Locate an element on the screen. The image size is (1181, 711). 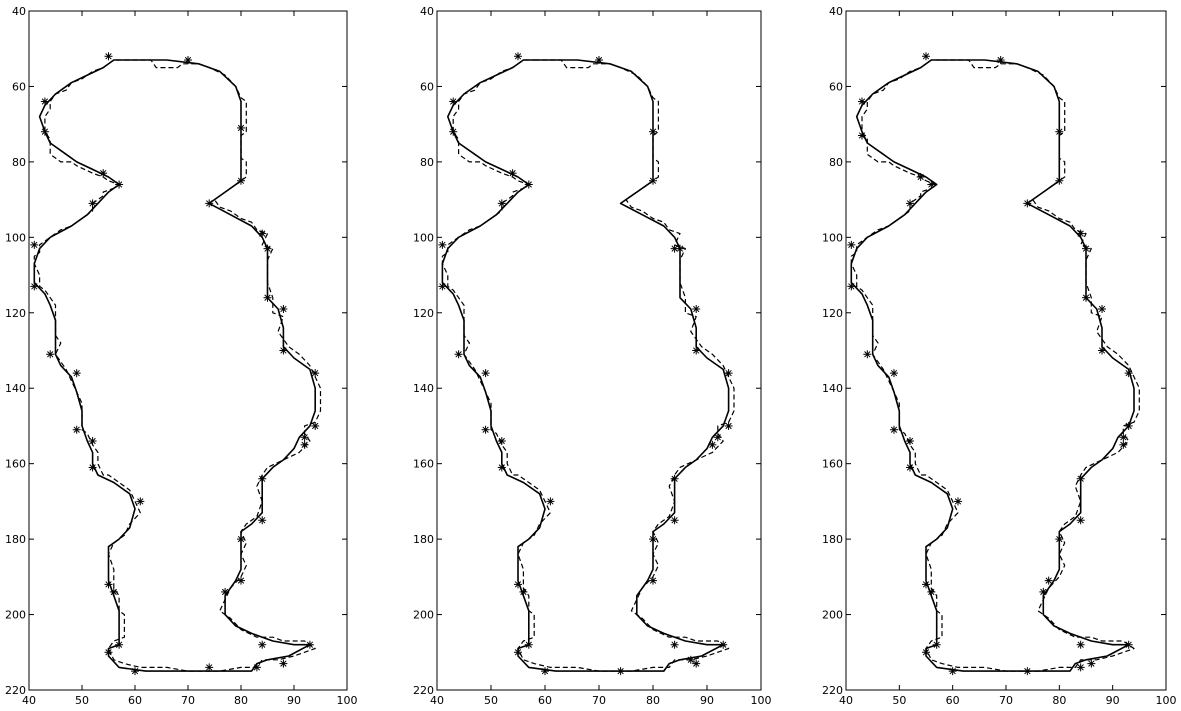
x-tick-label: 90 is located at coordinates (707, 700).